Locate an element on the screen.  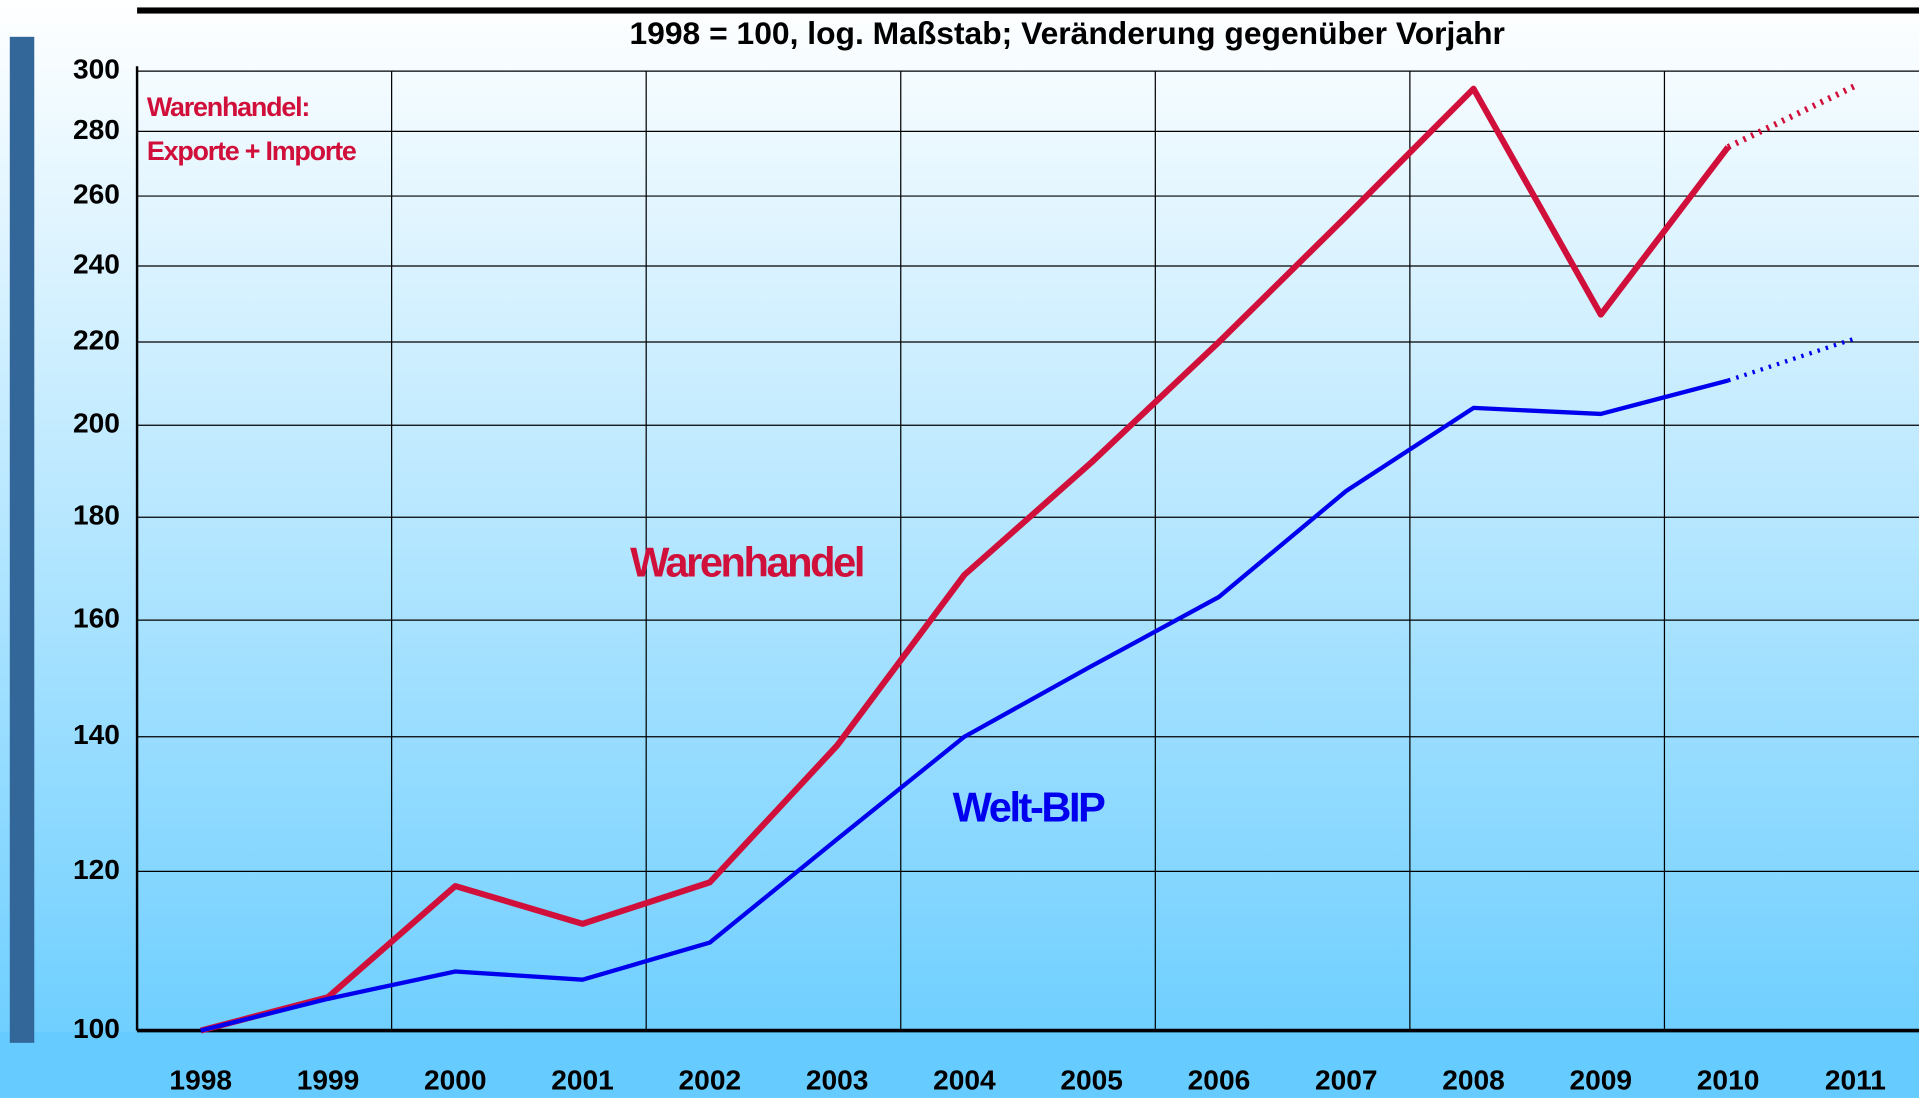
footer-band is located at coordinates (959, 1064).